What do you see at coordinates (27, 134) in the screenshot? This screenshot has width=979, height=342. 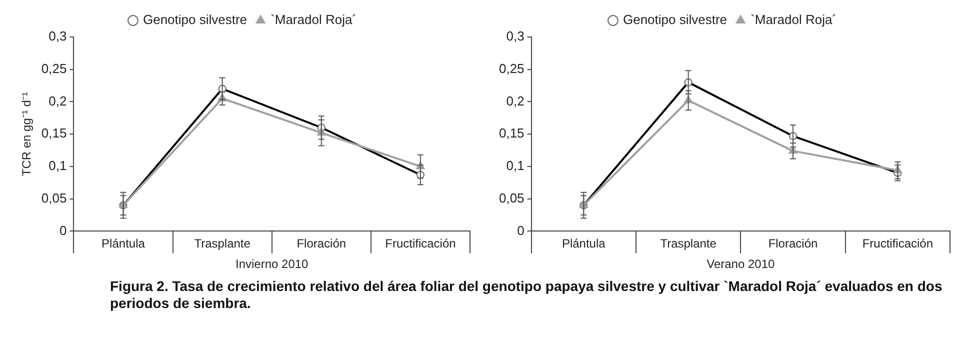 I see `y-axis-title: TCR en gg⁻¹ d⁻¹` at bounding box center [27, 134].